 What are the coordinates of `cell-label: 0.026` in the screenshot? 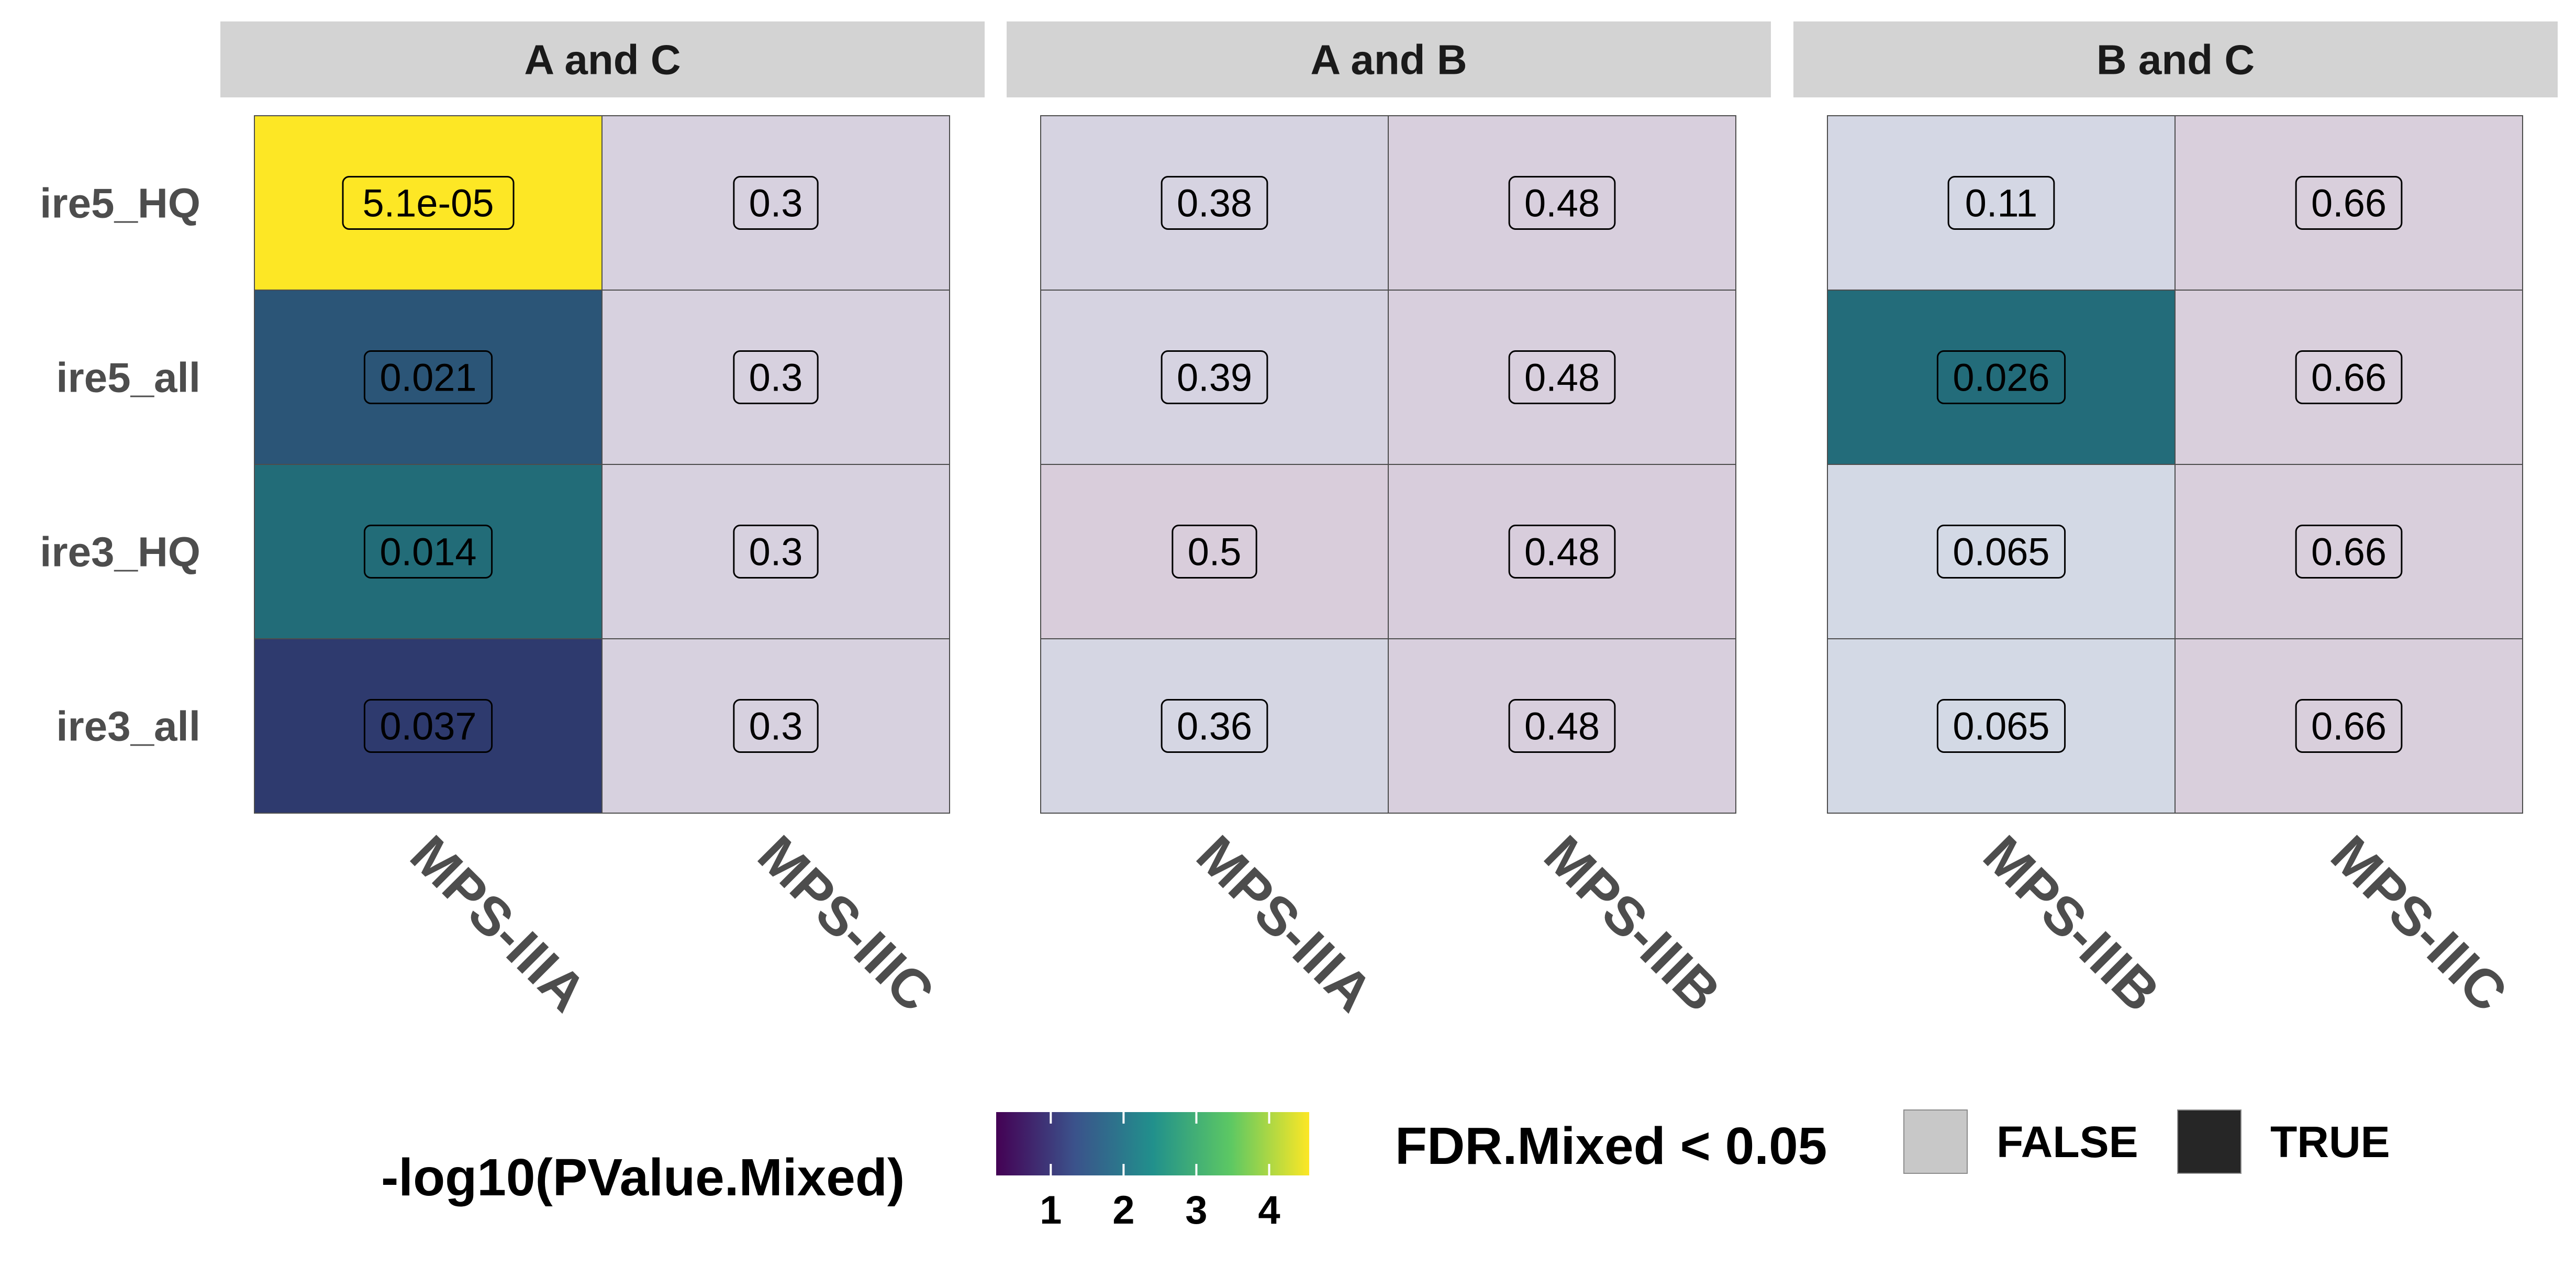 It's located at (2001, 377).